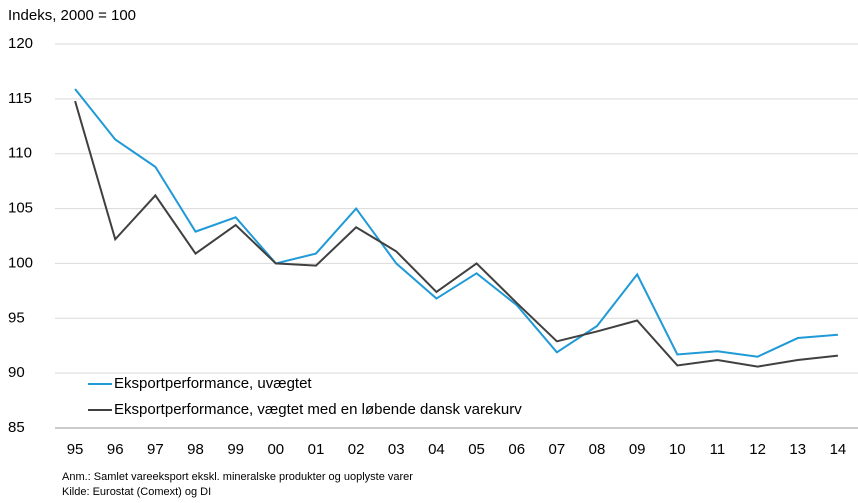  What do you see at coordinates (20, 98) in the screenshot?
I see `y-tick-label: 115` at bounding box center [20, 98].